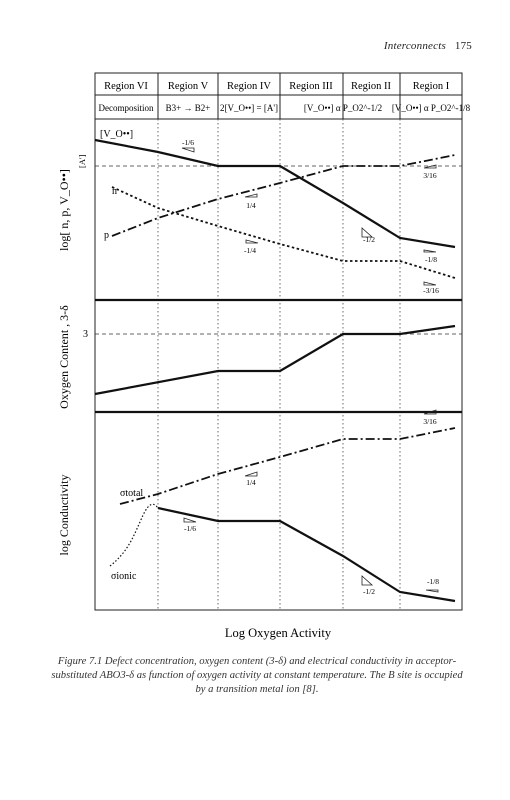 The height and width of the screenshot is (800, 510). Describe the element at coordinates (431, 108) in the screenshot. I see `region-condition: [V_O••] α P_O2^-1/8` at that location.